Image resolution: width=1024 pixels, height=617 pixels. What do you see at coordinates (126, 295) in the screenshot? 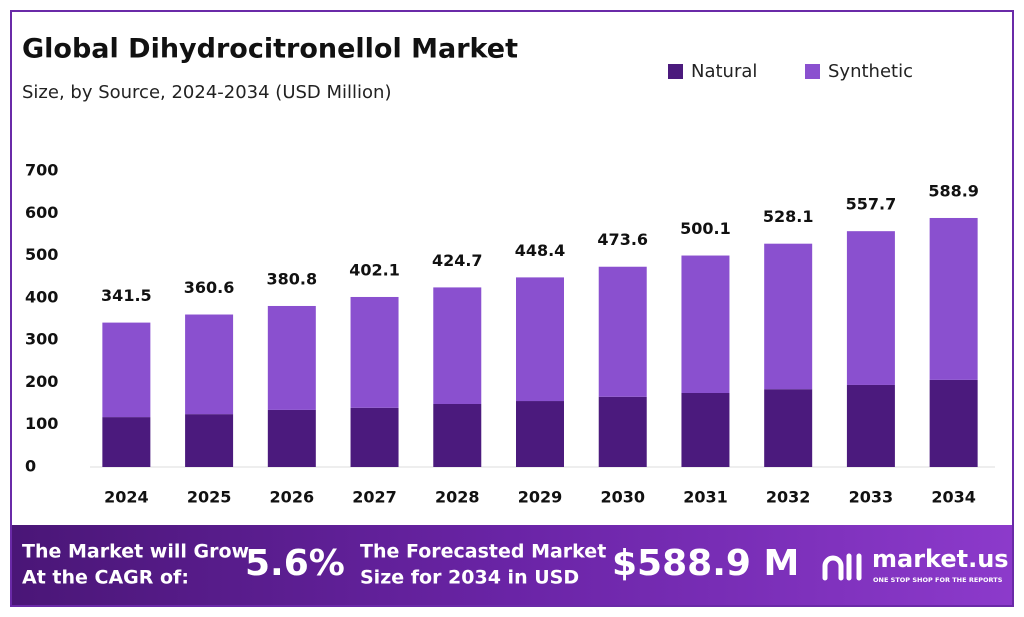
I see `total-label: 341.5` at bounding box center [126, 295].